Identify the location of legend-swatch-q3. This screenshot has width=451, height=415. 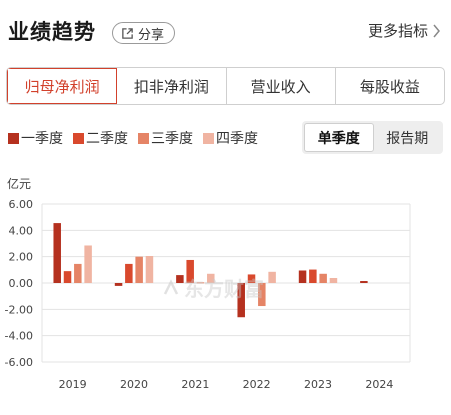
(143, 138).